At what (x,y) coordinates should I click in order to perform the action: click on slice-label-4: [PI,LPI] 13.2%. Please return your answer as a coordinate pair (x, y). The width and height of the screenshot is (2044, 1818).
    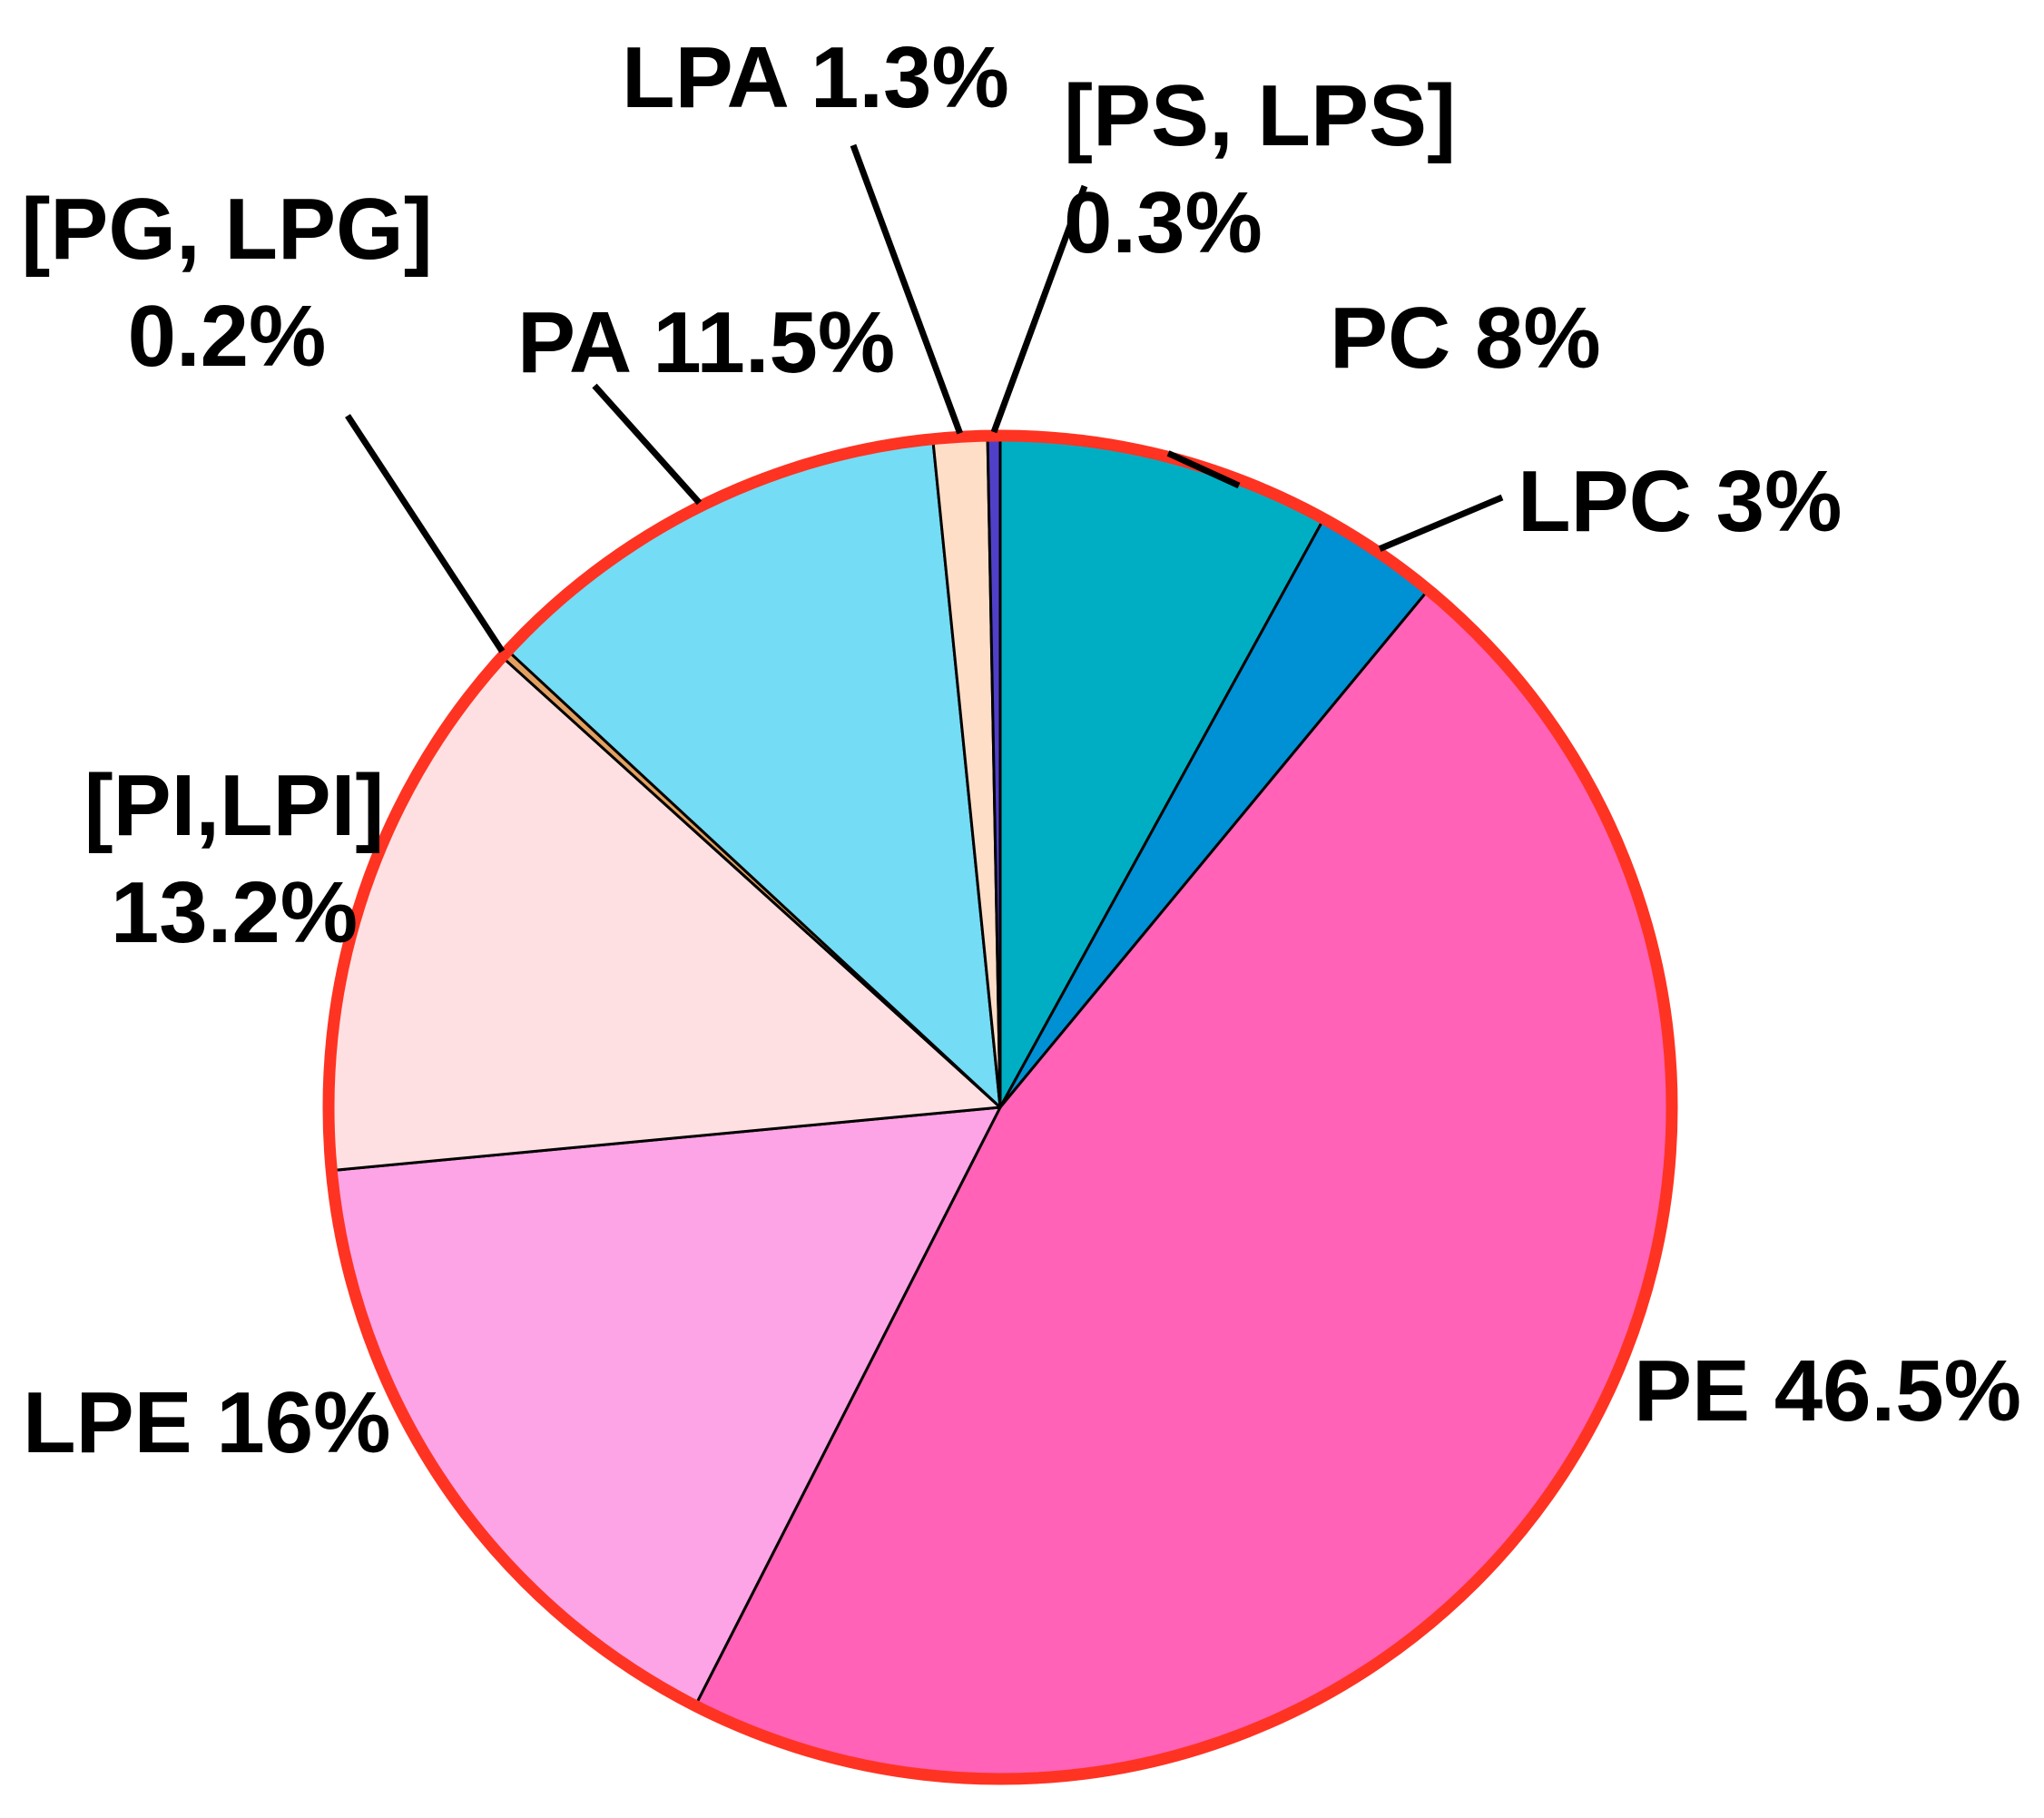
    Looking at the image, I should click on (234, 859).